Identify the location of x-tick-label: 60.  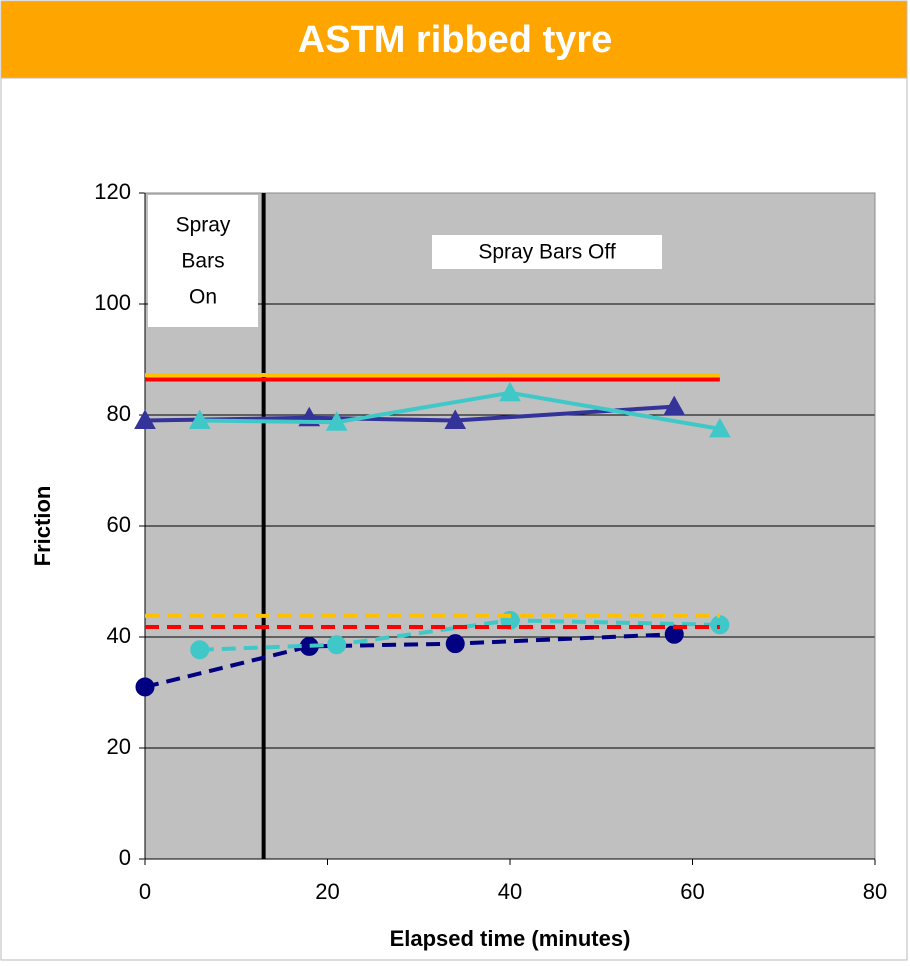
(692, 891).